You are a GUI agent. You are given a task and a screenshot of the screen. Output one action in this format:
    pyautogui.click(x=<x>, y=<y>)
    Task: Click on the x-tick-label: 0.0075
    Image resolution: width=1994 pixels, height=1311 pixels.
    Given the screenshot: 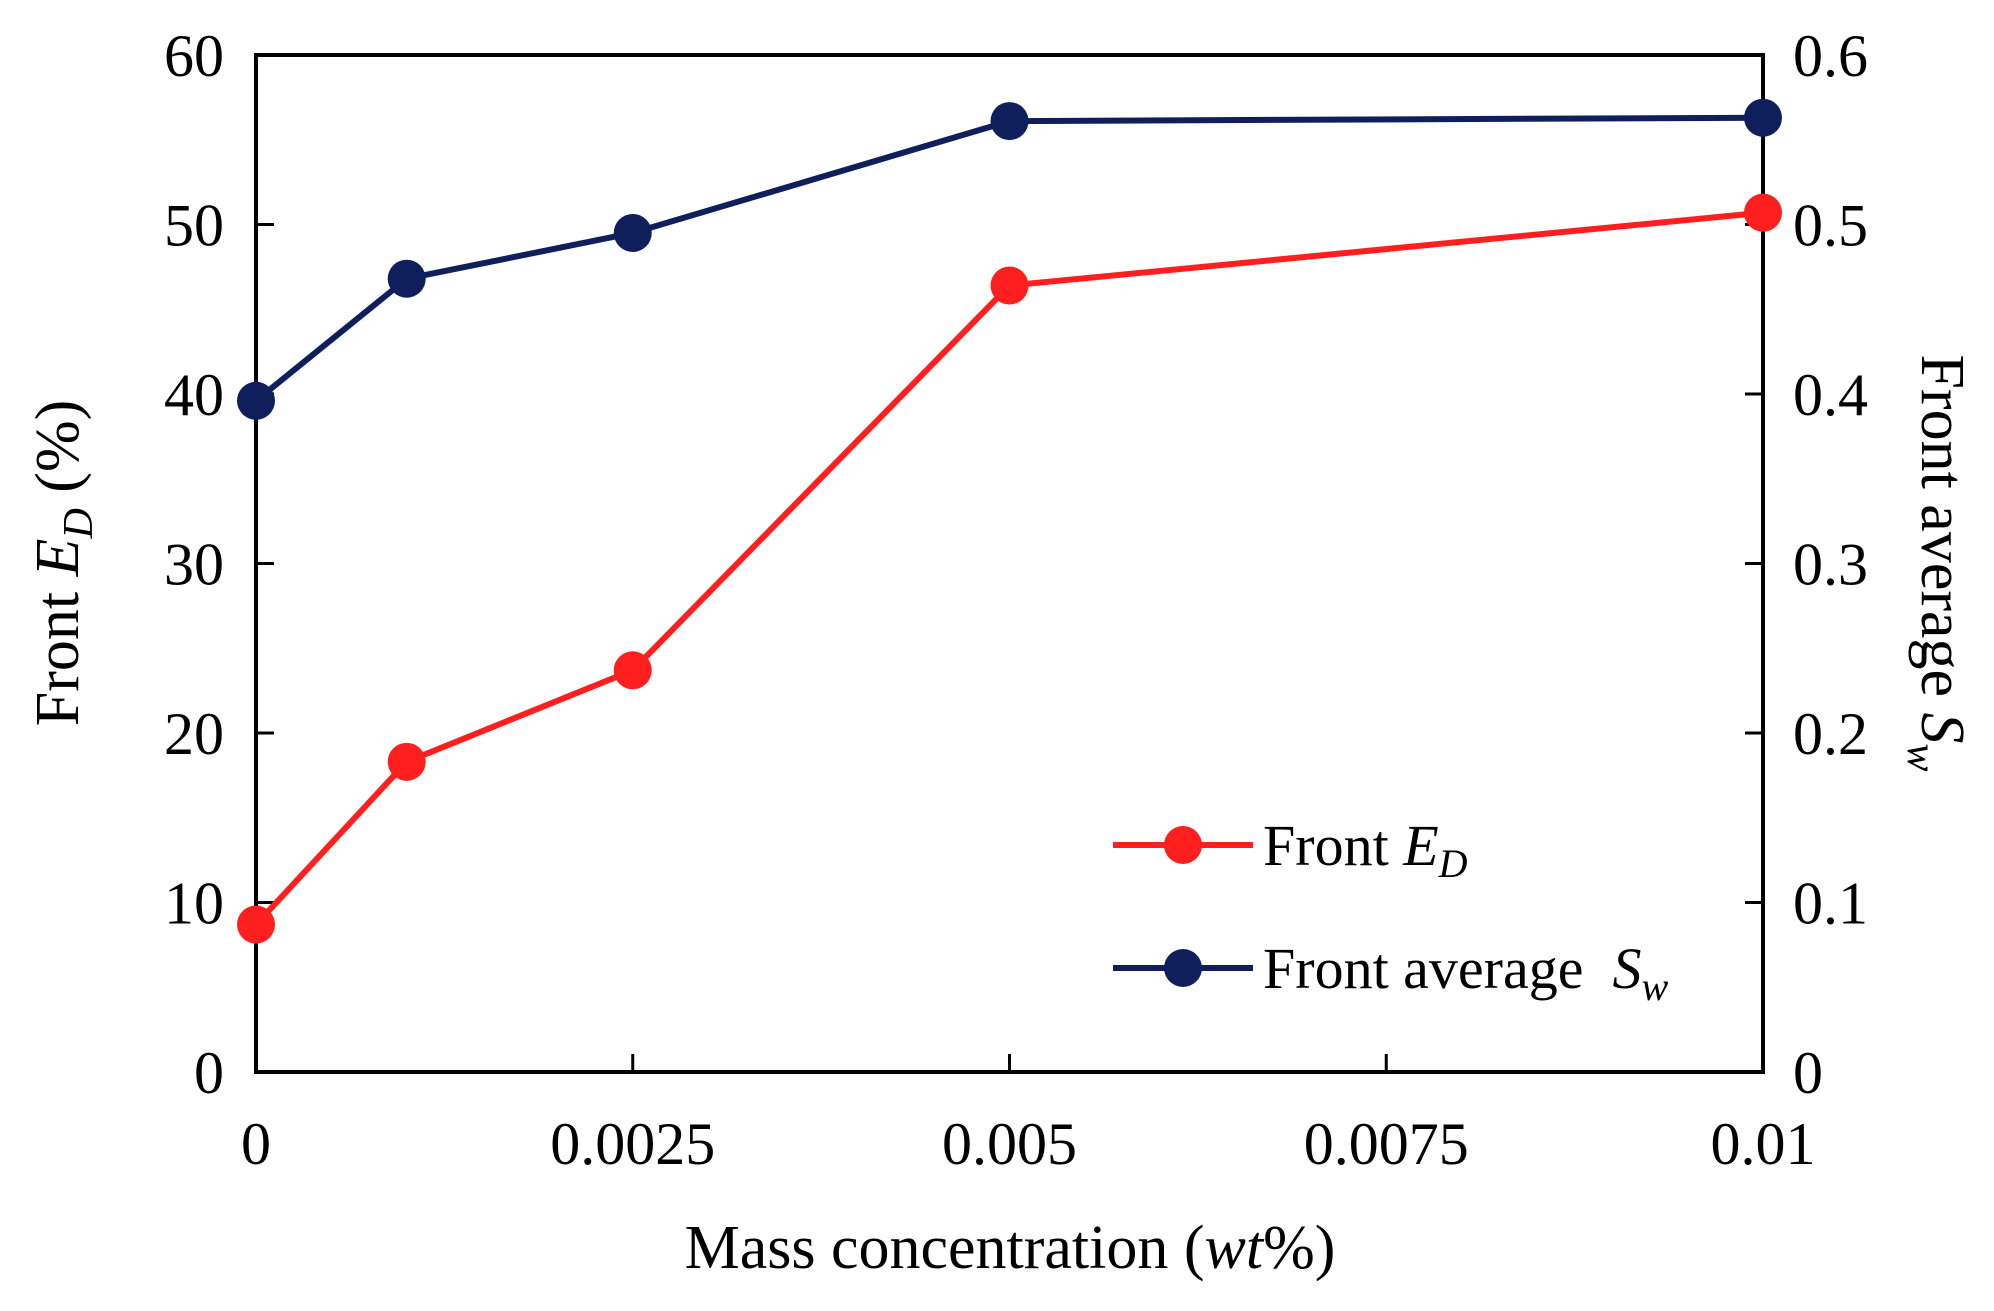 What is the action you would take?
    pyautogui.click(x=1386, y=1144)
    